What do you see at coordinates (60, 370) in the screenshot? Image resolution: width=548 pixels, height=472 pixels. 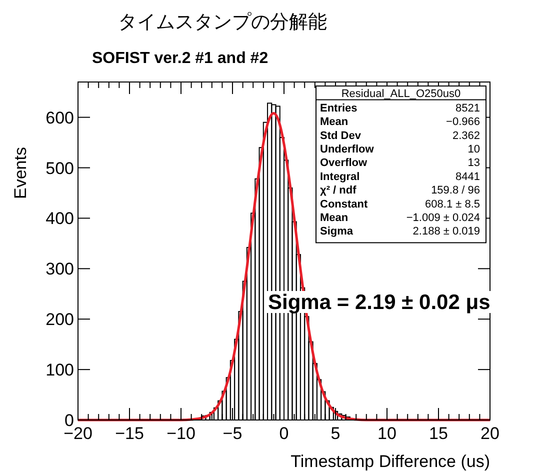 I see `y-tick-label: 100` at bounding box center [60, 370].